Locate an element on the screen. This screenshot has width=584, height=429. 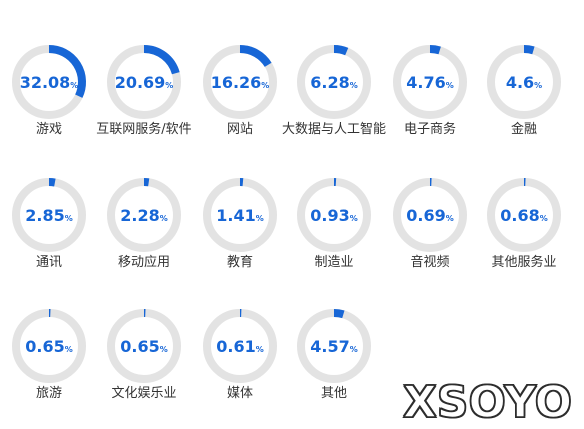
value-label: 6.28% is located at coordinates (334, 82).